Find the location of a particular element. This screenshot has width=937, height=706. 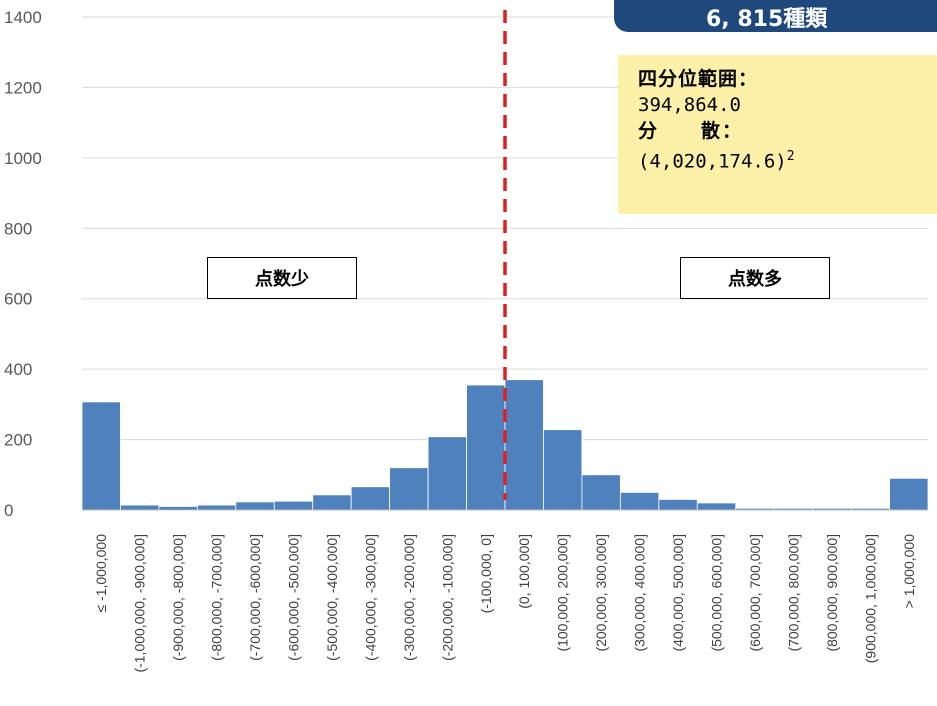

y-tick-label: 800 is located at coordinates (18, 228).